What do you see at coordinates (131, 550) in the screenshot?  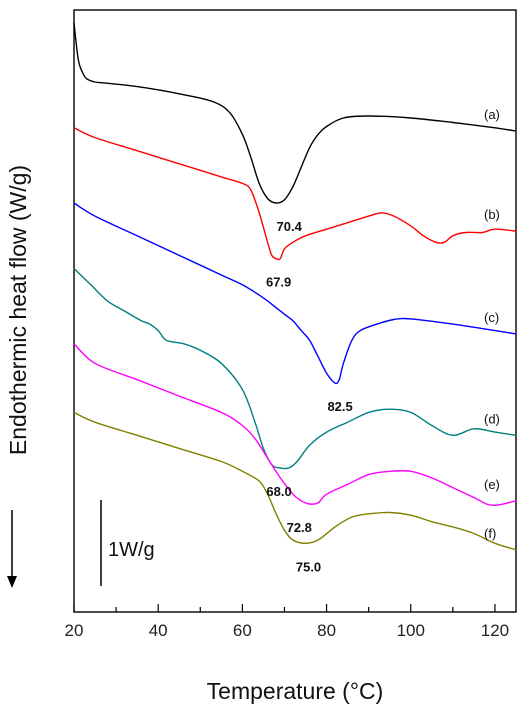 I see `scale-bar-label: 1W/g` at bounding box center [131, 550].